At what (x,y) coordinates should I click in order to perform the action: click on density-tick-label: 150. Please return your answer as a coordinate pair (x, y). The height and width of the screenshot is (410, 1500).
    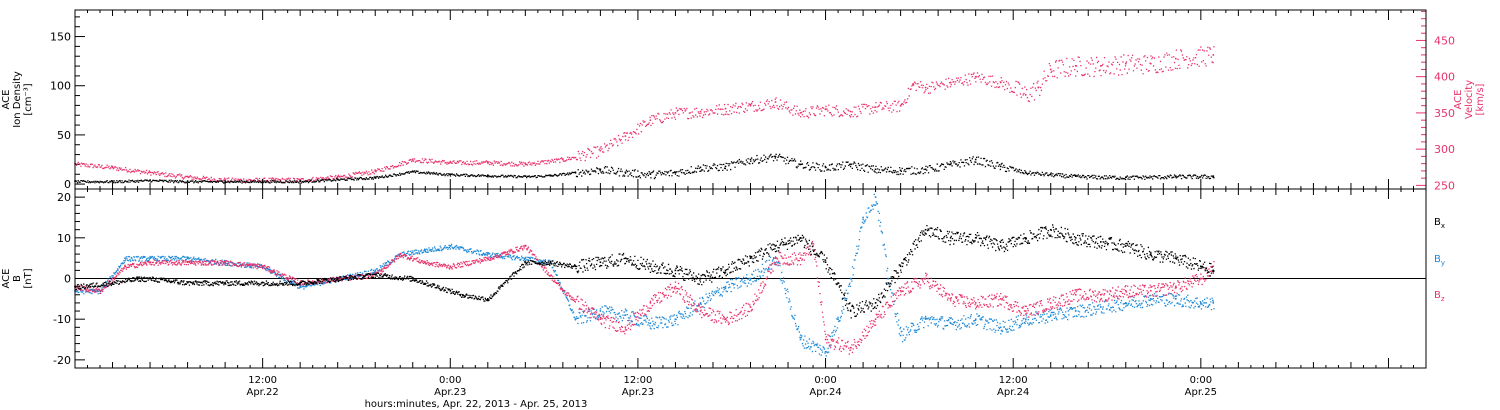
    Looking at the image, I should click on (60, 37).